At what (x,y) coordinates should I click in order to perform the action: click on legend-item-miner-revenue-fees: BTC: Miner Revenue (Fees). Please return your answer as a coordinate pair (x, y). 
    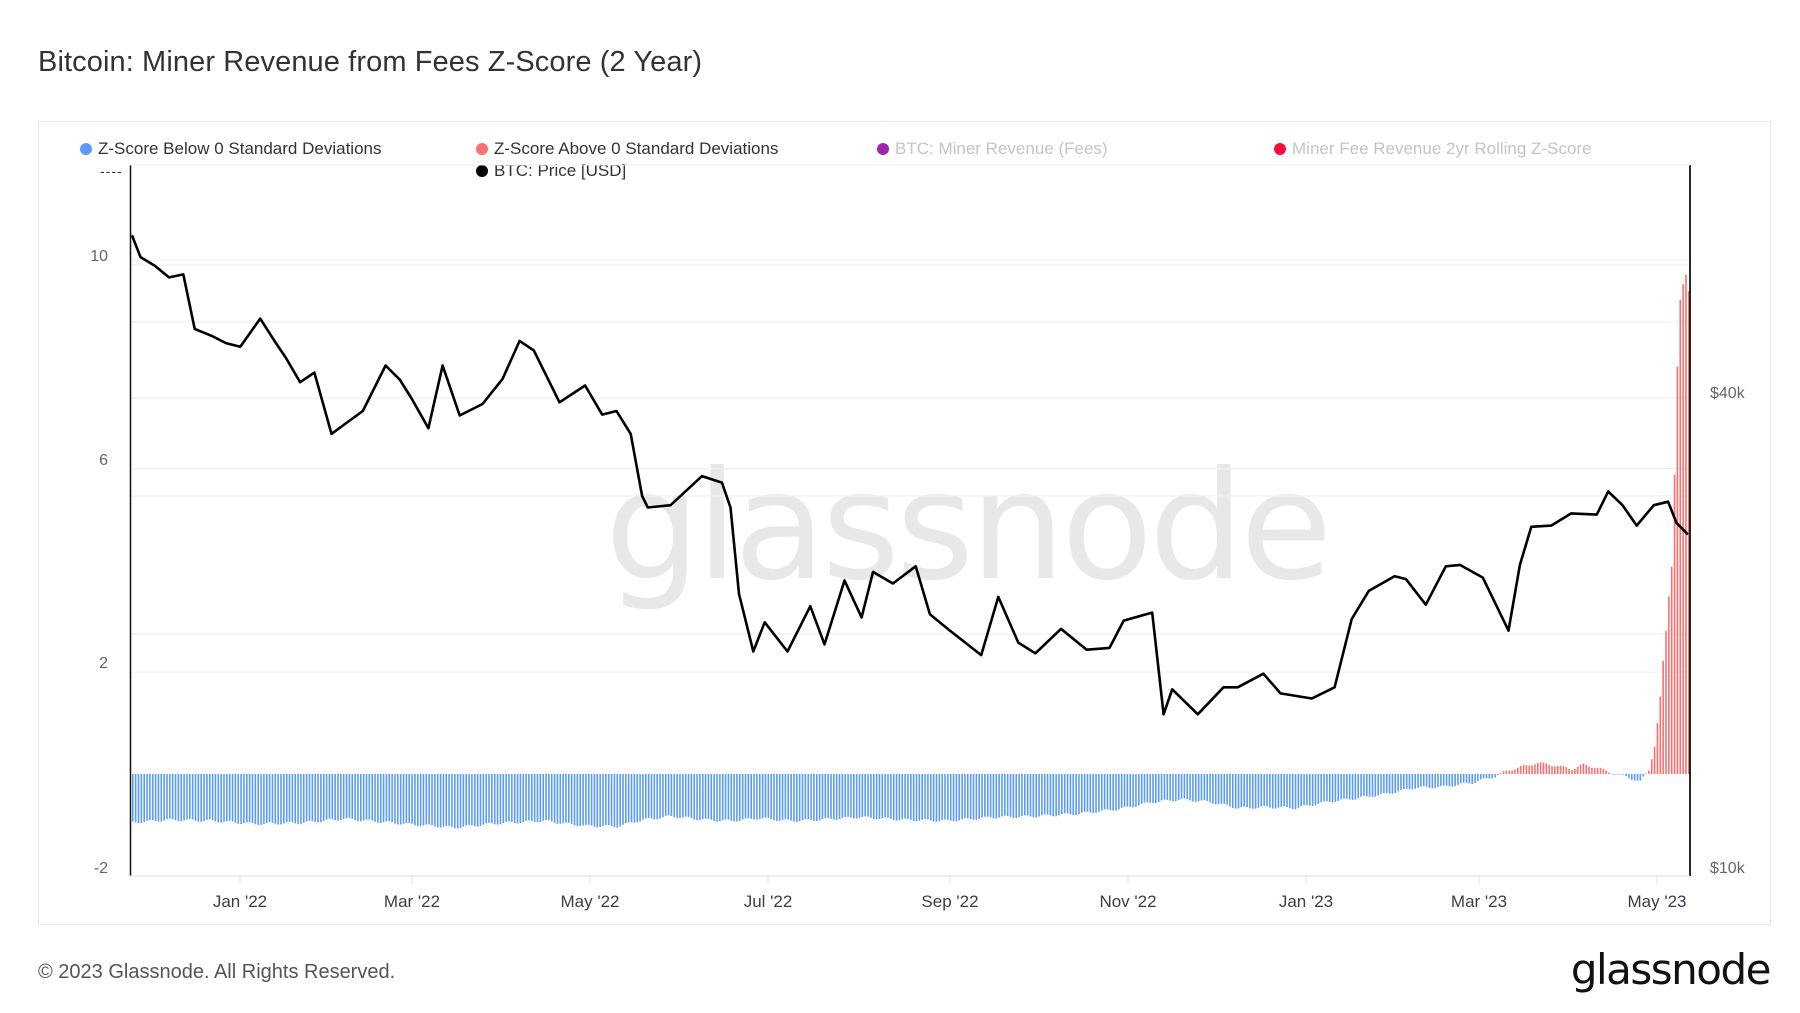
    Looking at the image, I should click on (992, 149).